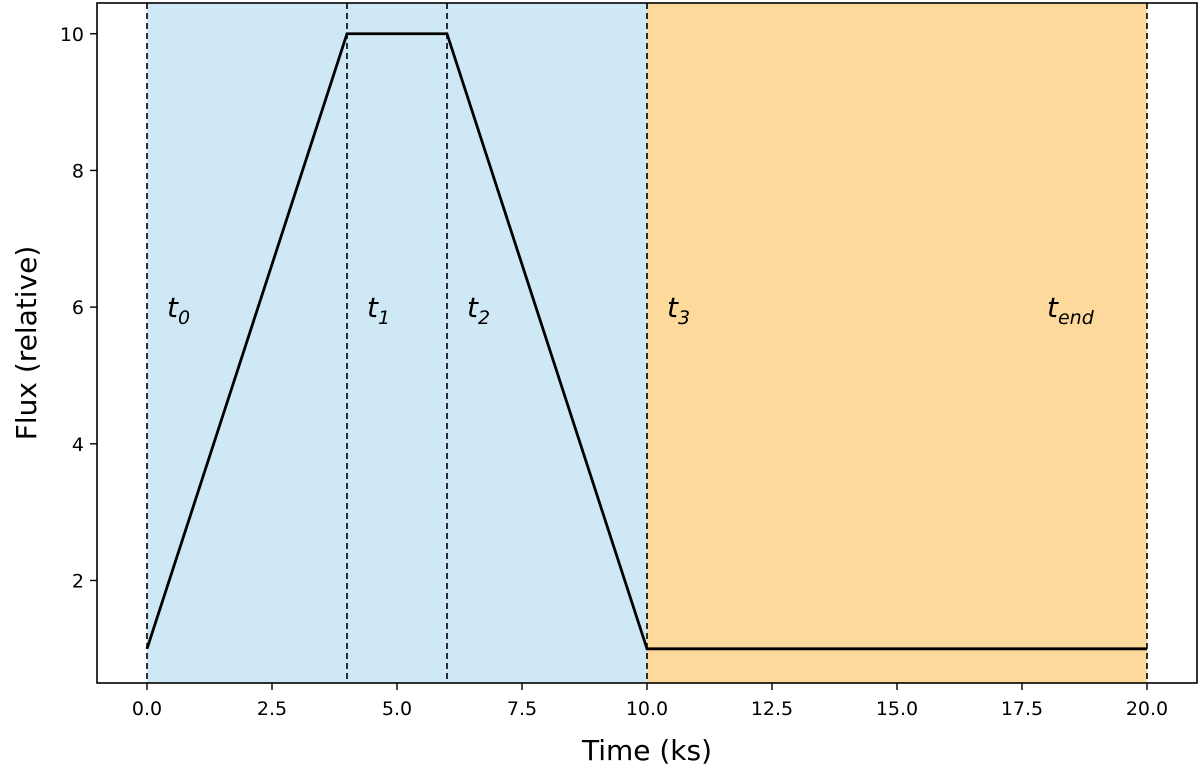 This screenshot has width=1200, height=770. What do you see at coordinates (147, 709) in the screenshot?
I see `x-tick-label-0: 0.0` at bounding box center [147, 709].